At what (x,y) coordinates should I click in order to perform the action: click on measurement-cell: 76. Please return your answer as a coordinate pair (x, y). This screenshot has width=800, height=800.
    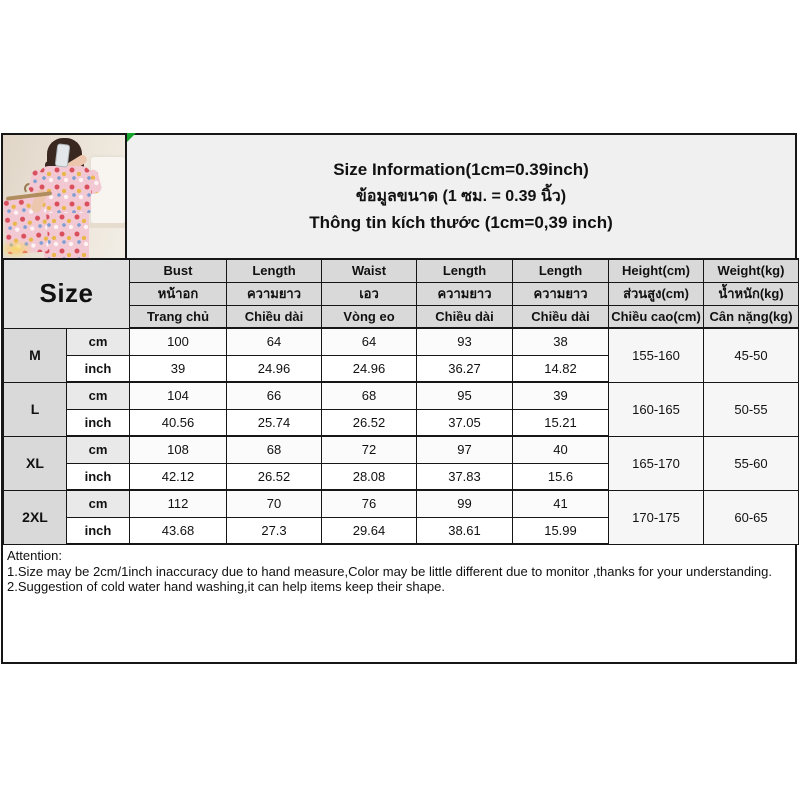
    Looking at the image, I should click on (369, 503).